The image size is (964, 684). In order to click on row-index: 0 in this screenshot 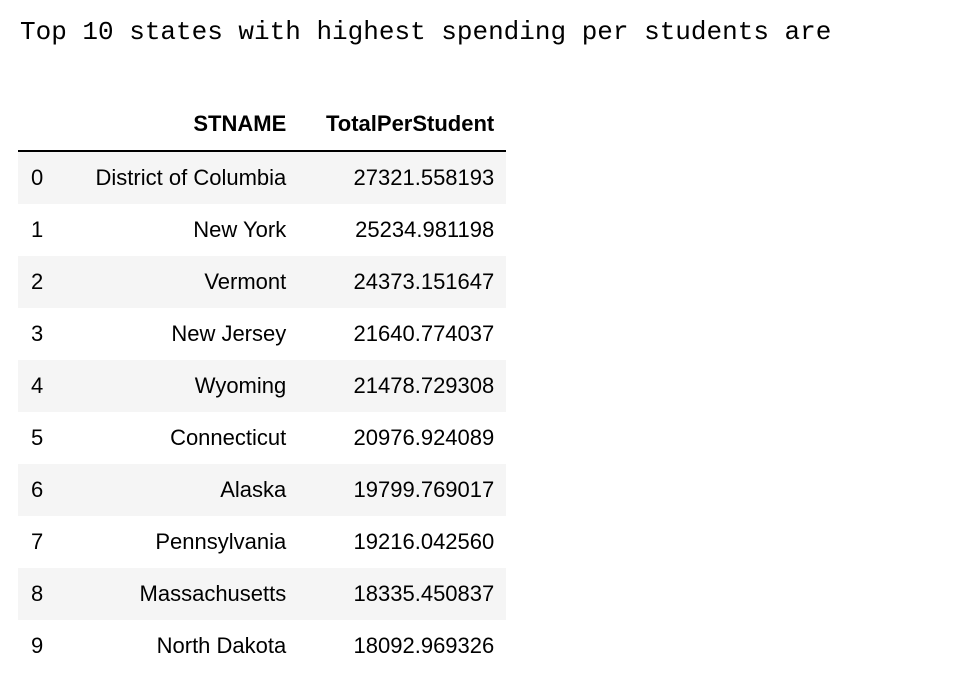, I will do `click(37, 177)`.